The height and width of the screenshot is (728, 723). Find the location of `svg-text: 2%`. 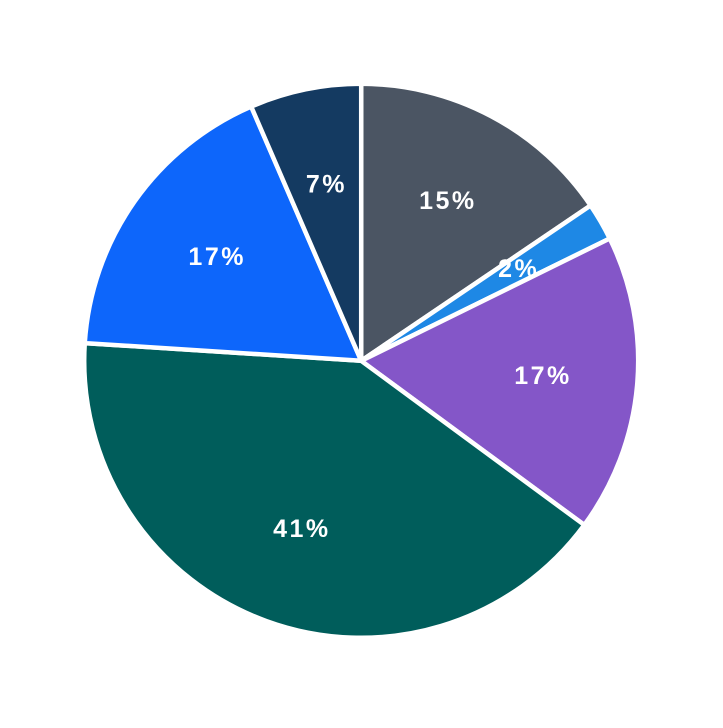

svg-text: 2% is located at coordinates (518, 269).